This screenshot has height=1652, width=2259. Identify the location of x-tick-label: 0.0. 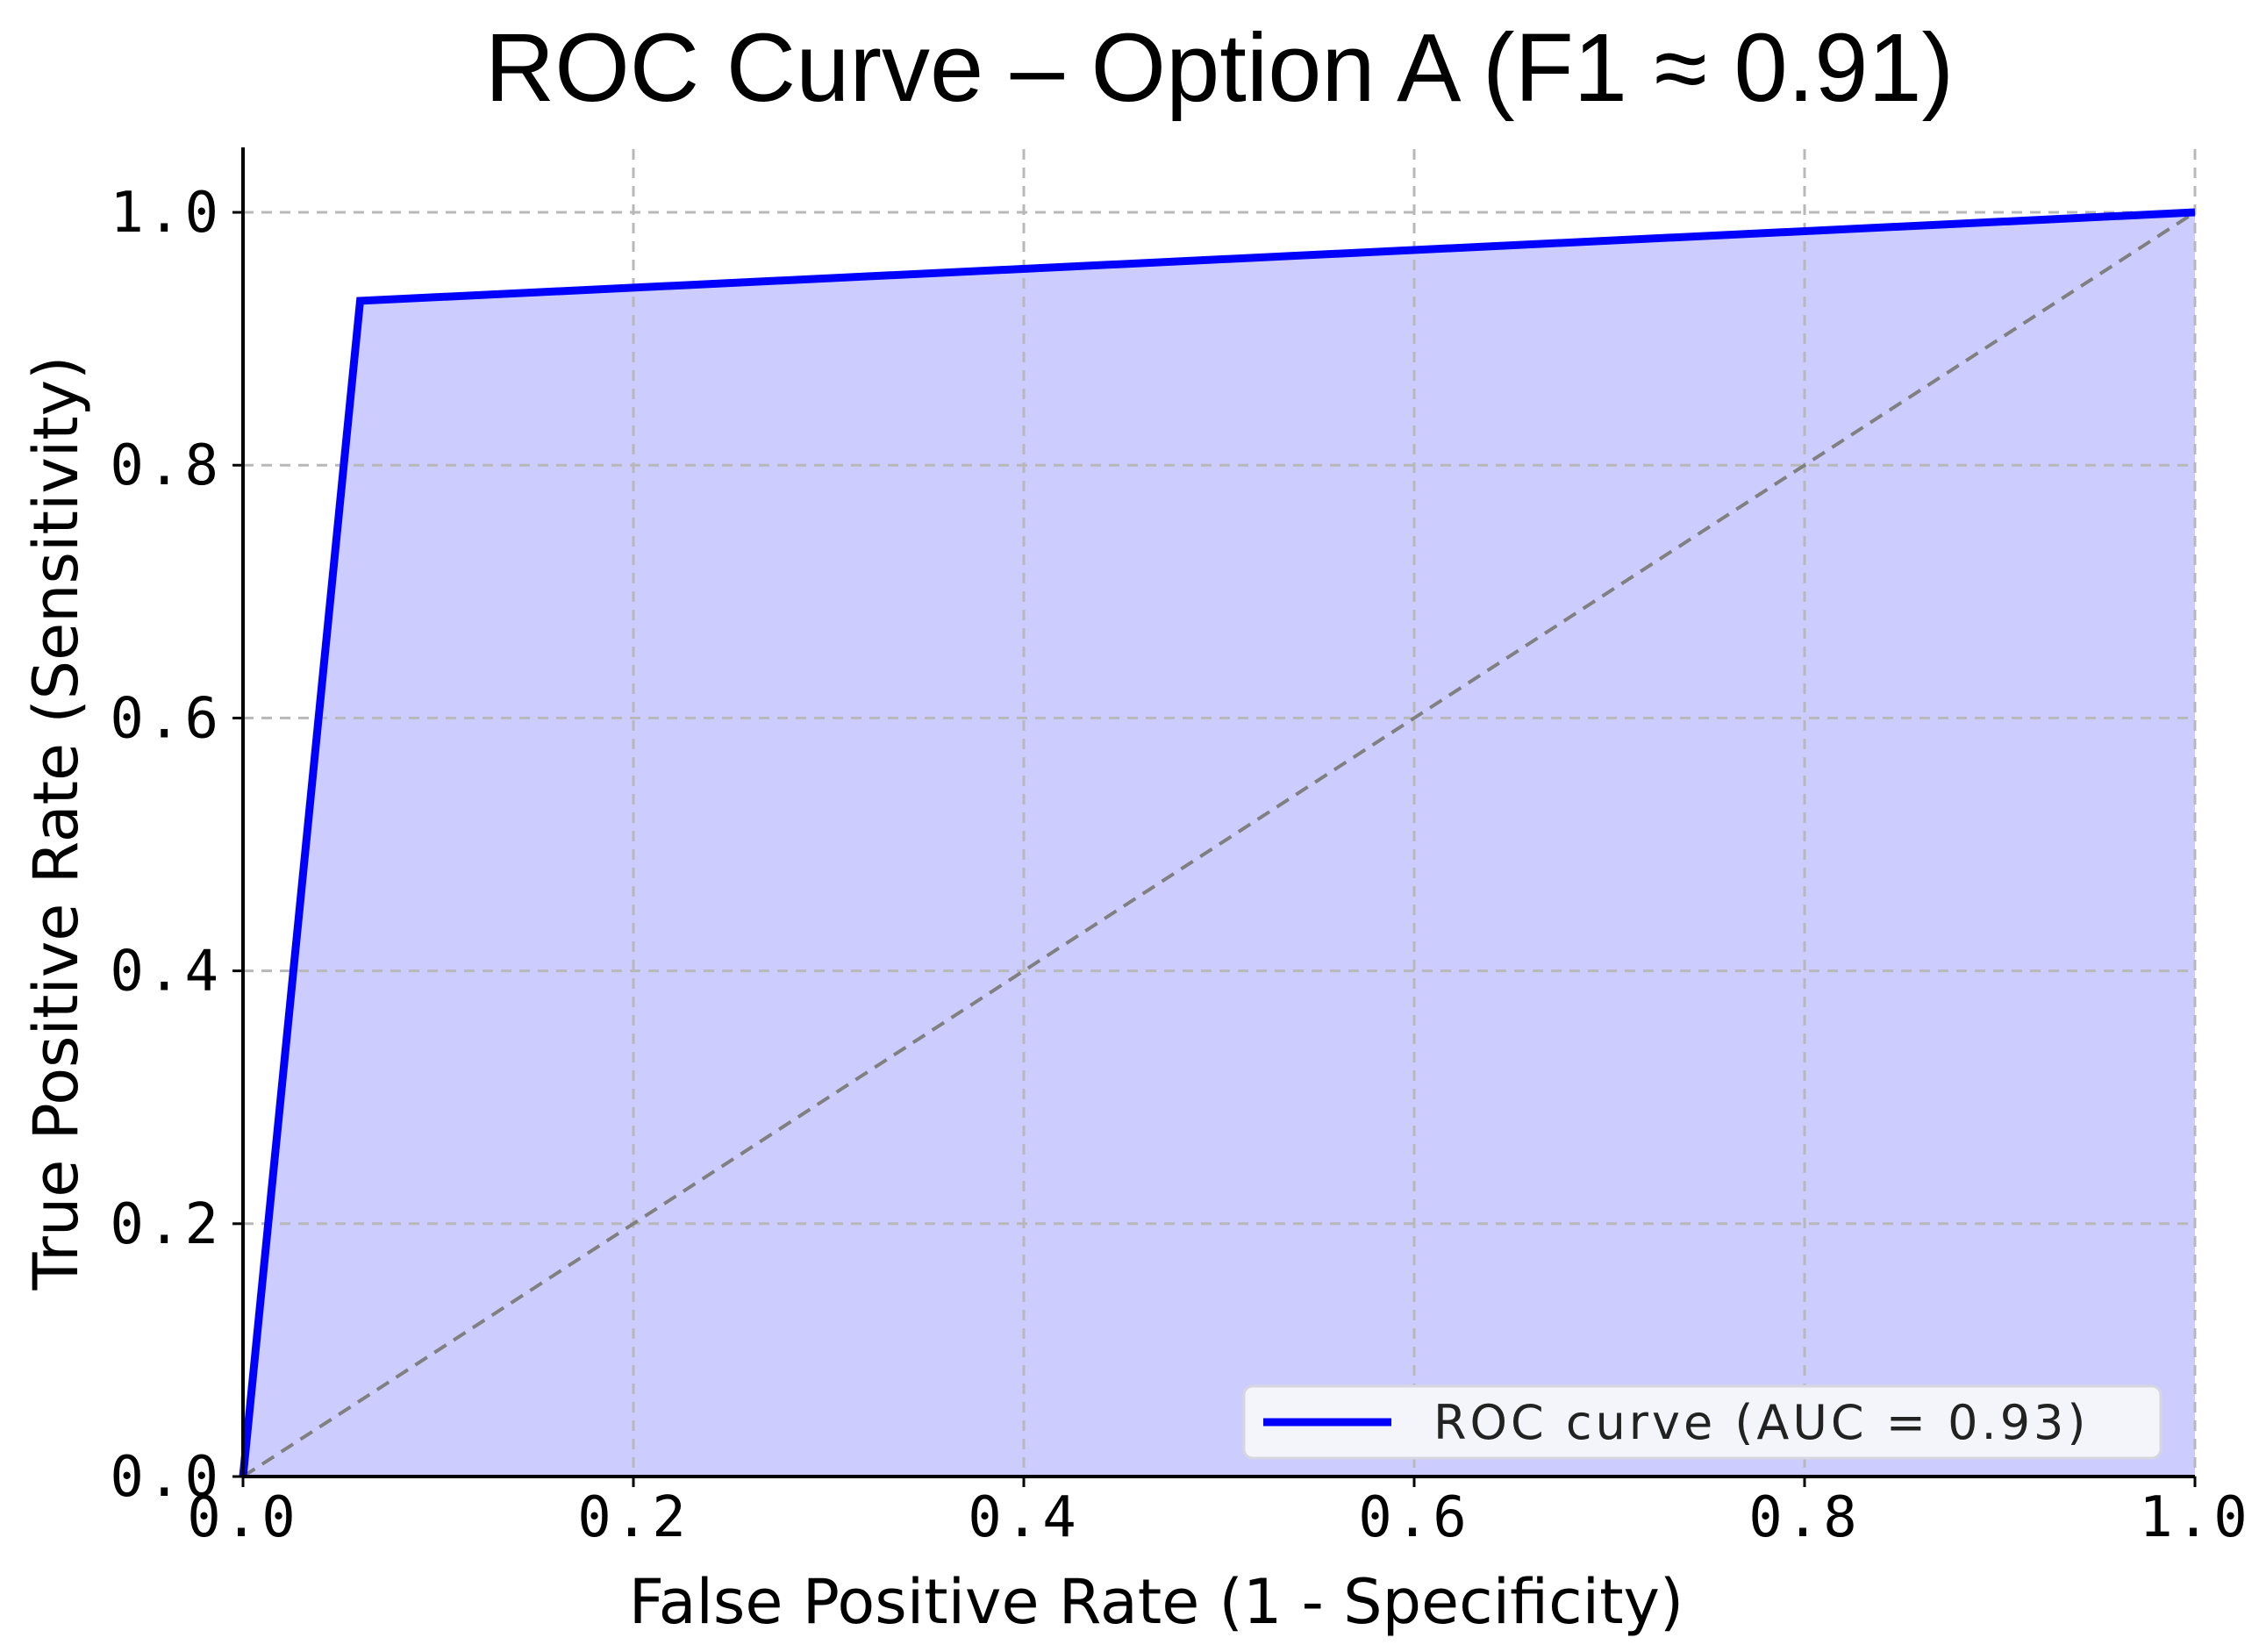
(243, 1518).